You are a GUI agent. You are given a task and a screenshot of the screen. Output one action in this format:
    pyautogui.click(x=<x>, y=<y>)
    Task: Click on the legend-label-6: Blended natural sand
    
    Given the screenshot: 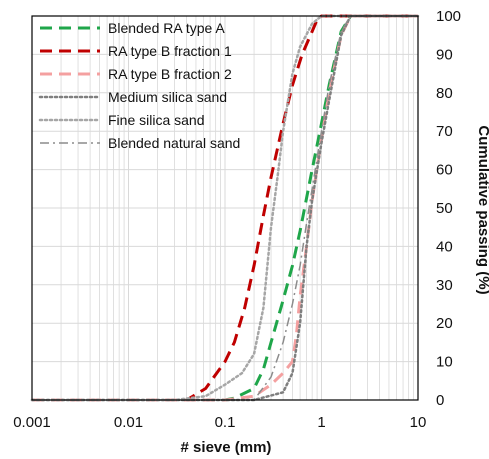 What is the action you would take?
    pyautogui.click(x=174, y=143)
    